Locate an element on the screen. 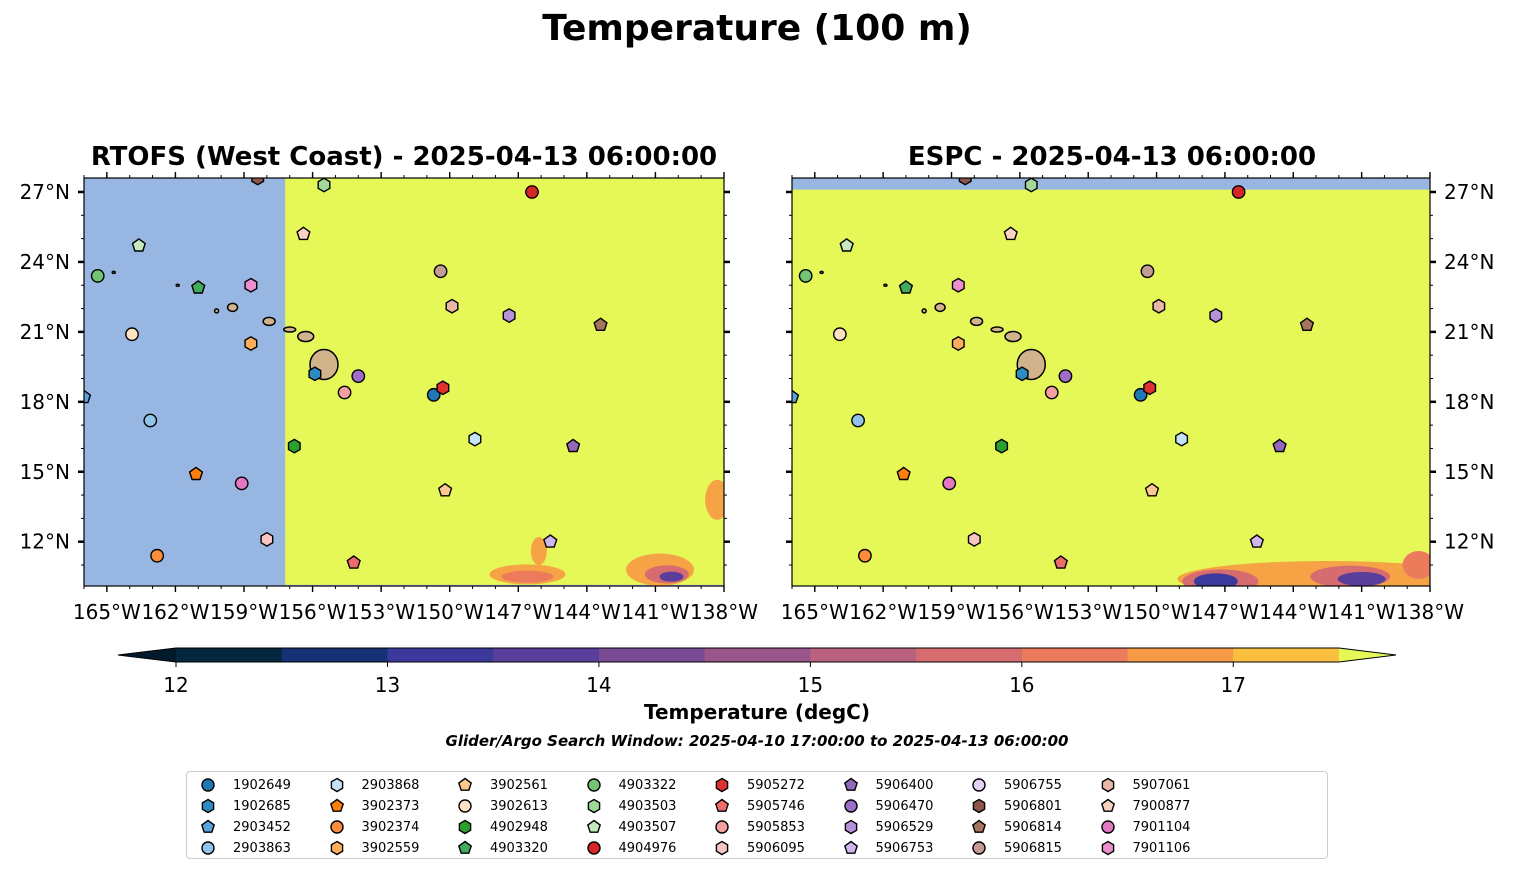 Image resolution: width=1514 pixels, height=889 pixels. lon-tick-label: 138°W is located at coordinates (724, 612).